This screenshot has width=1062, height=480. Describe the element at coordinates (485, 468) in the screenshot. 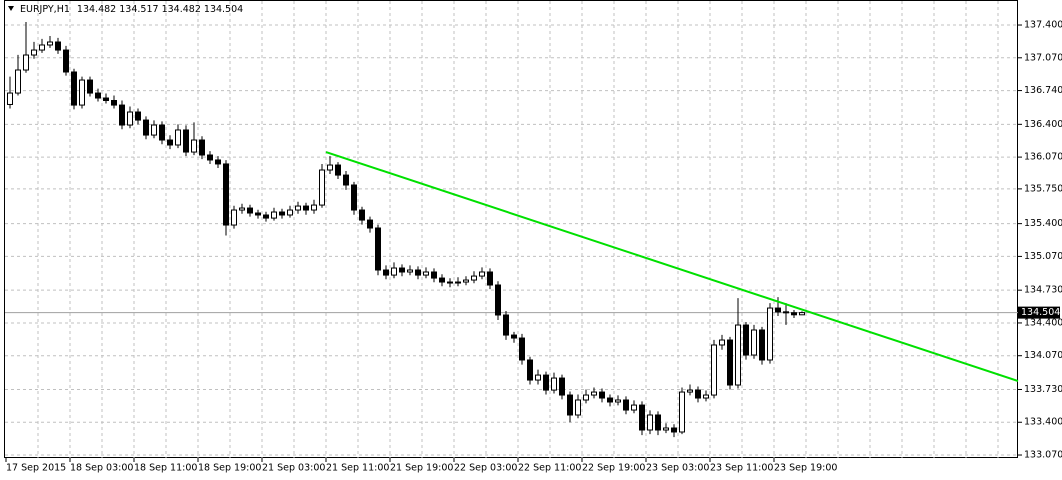

I see `x-tick-label: 22 Sep 03:00` at that location.